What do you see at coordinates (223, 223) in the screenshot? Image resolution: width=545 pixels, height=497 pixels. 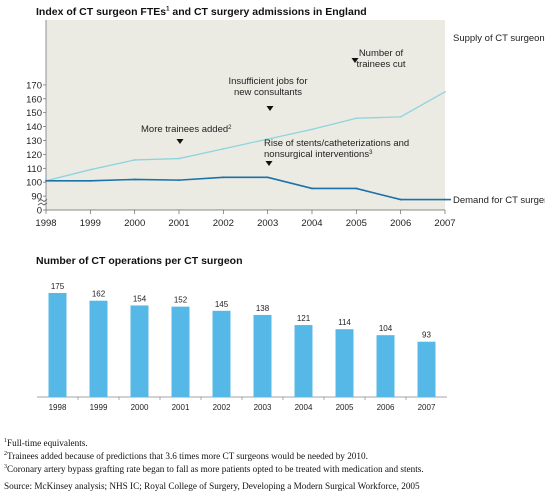 I see `x-tick-label: 2002` at bounding box center [223, 223].